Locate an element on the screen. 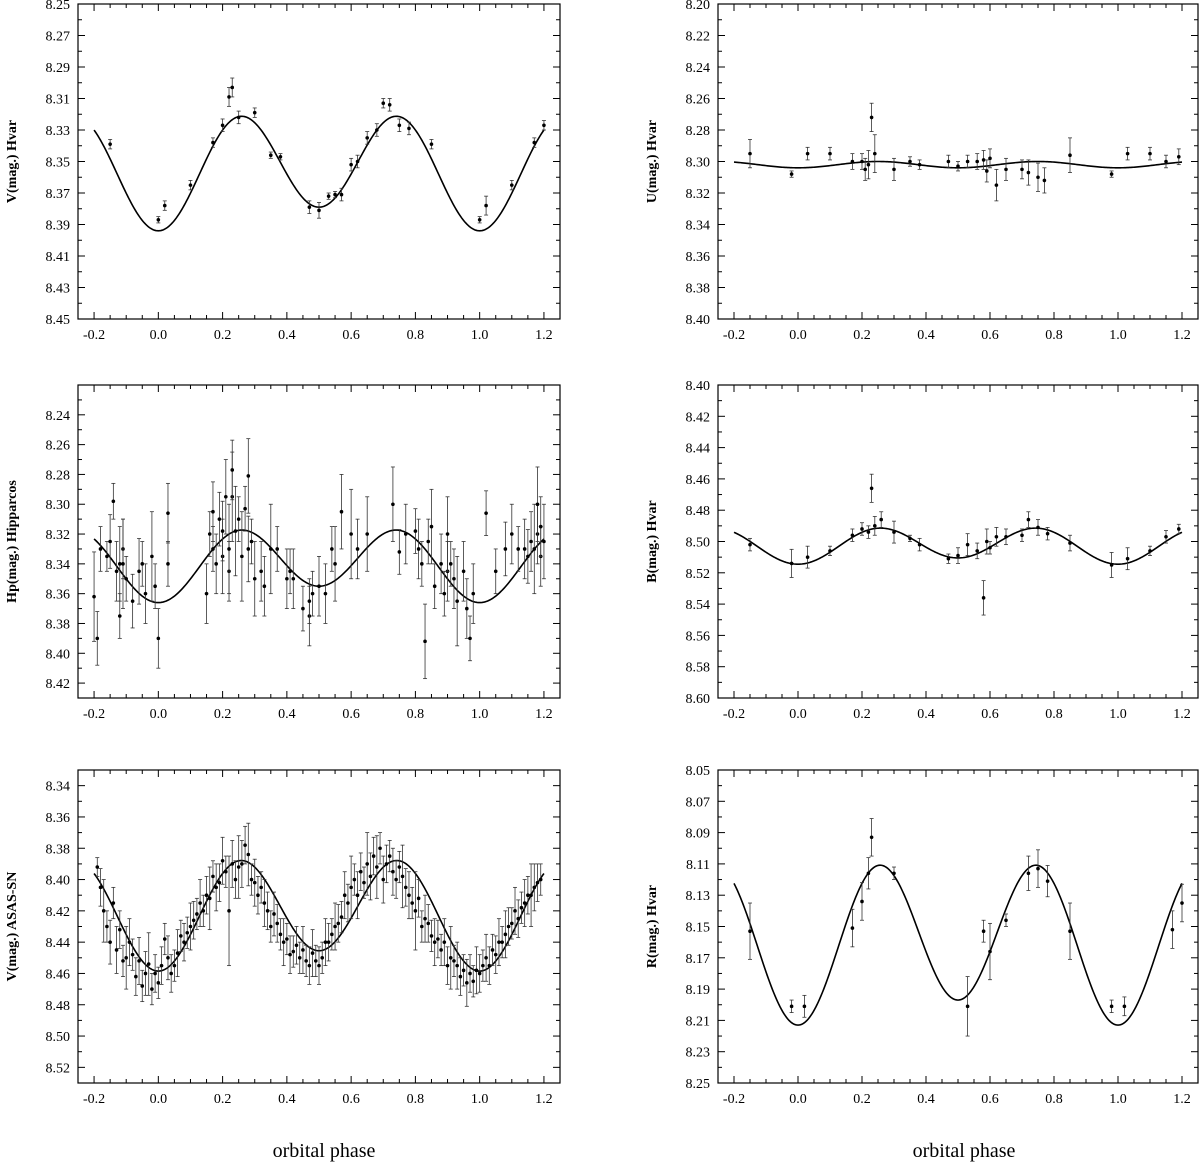 This screenshot has height=1162, width=1200. x-axis-label-left: orbital phase is located at coordinates (324, 1151).